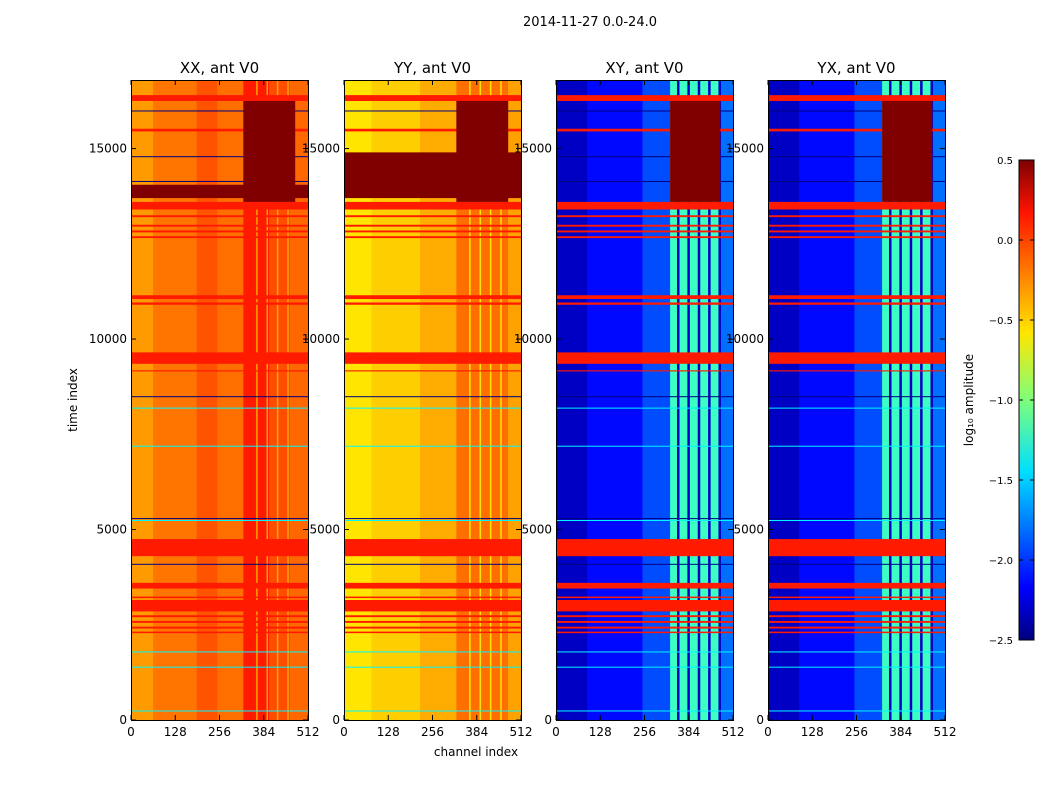 The width and height of the screenshot is (1050, 800). I want to click on colorbar-tick-label: 0.5, so click(1005, 161).